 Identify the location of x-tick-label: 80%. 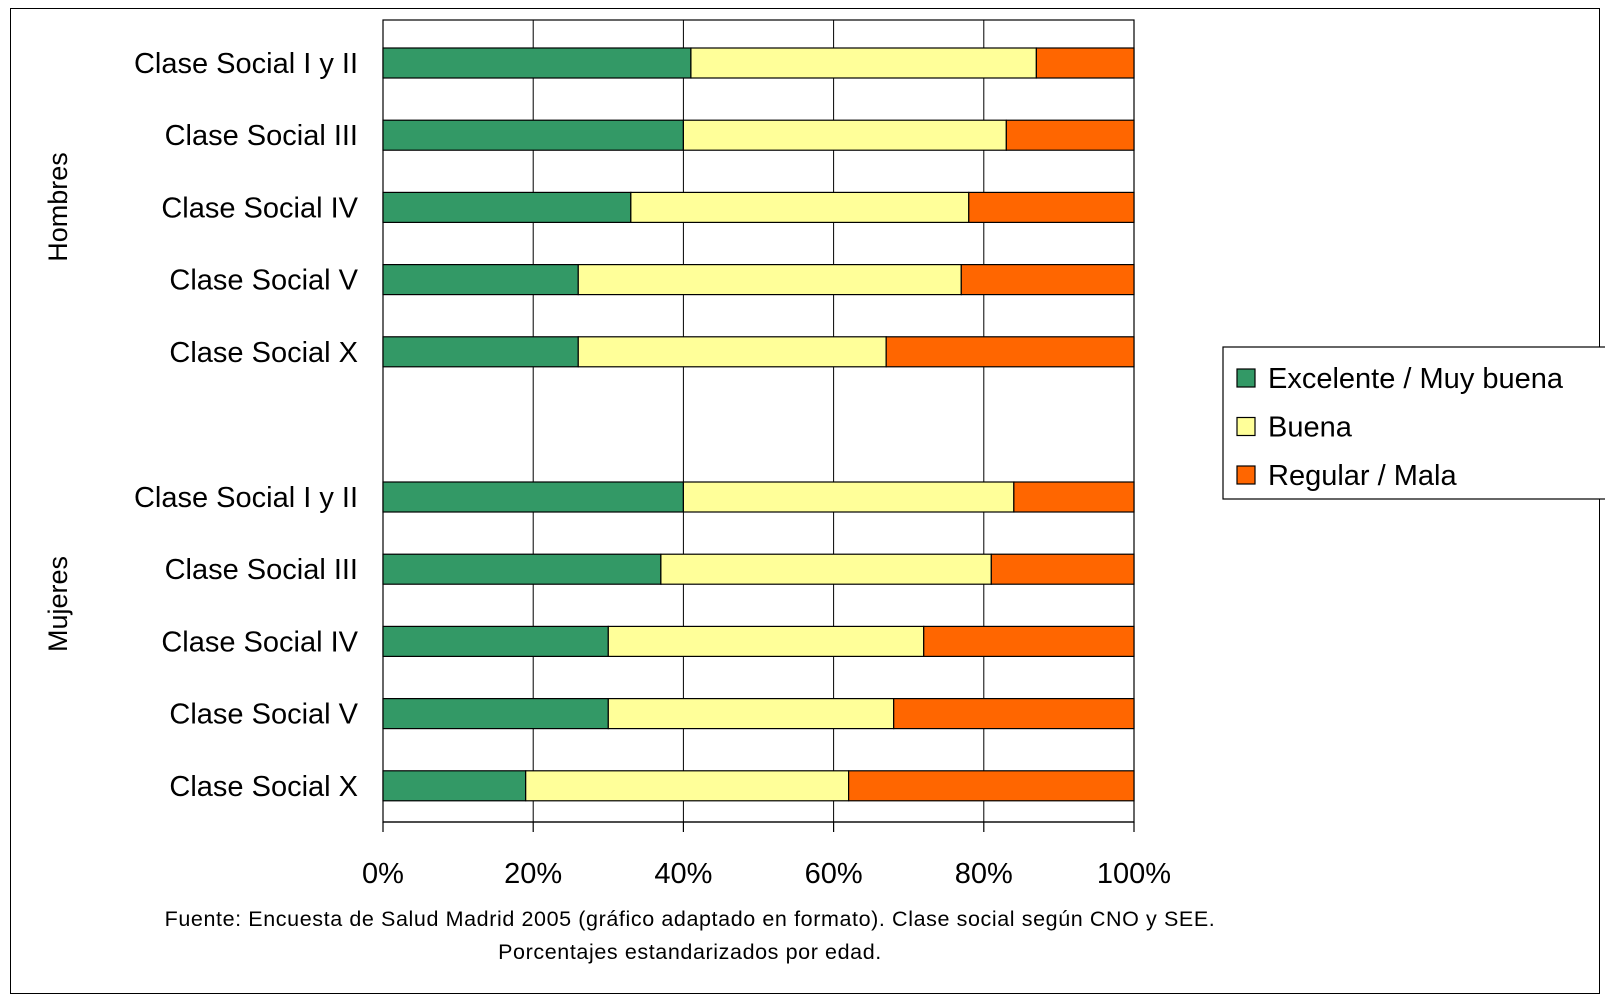
(984, 874).